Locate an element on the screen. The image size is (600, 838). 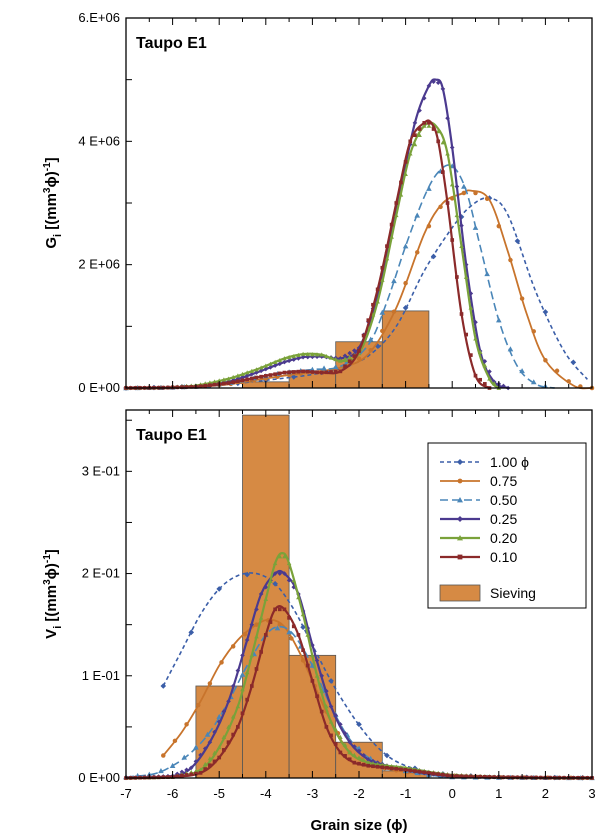
legend-marker-s025 is located at coordinates (460, 519).